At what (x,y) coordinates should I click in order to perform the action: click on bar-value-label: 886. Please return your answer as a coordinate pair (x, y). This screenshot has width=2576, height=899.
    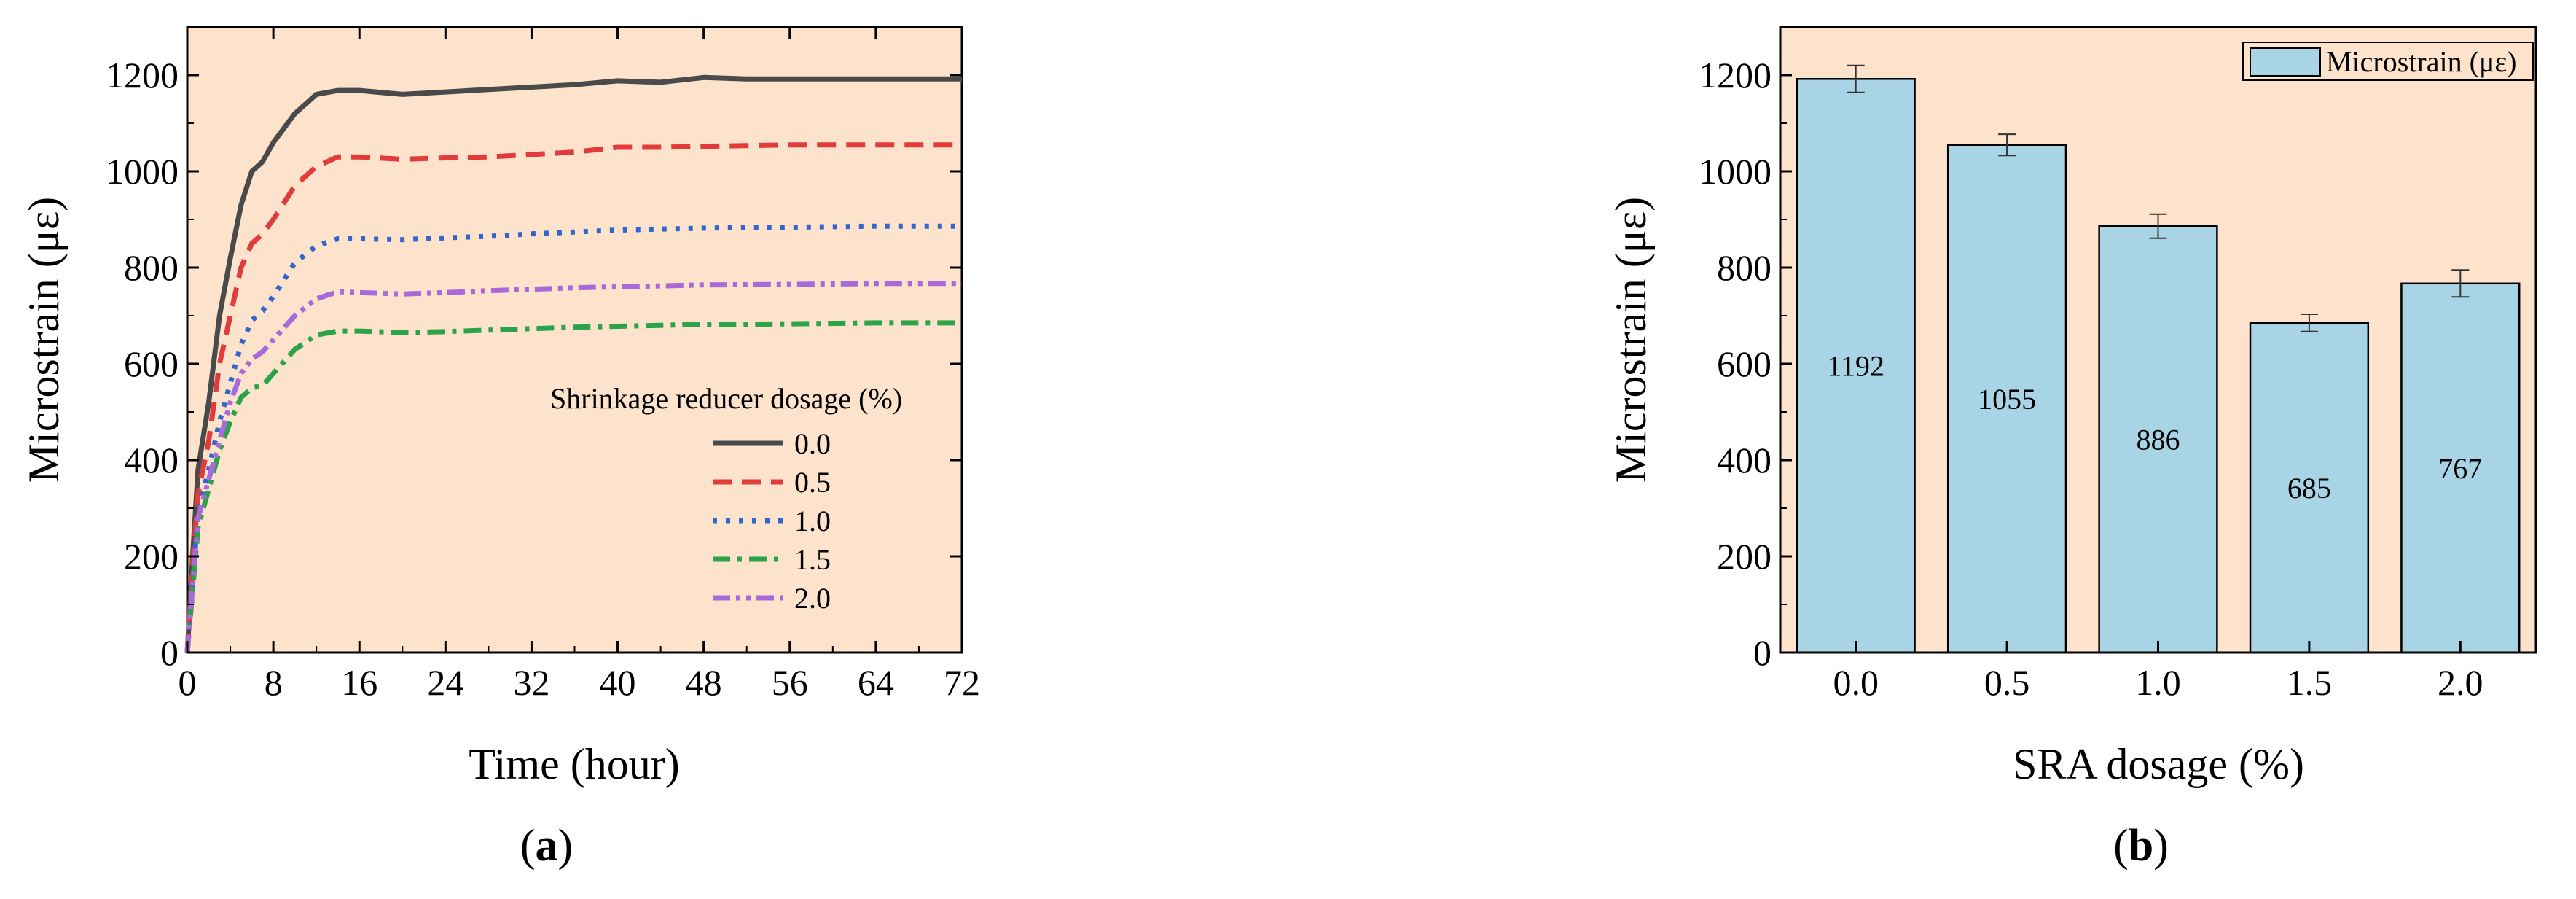
    Looking at the image, I should click on (2158, 440).